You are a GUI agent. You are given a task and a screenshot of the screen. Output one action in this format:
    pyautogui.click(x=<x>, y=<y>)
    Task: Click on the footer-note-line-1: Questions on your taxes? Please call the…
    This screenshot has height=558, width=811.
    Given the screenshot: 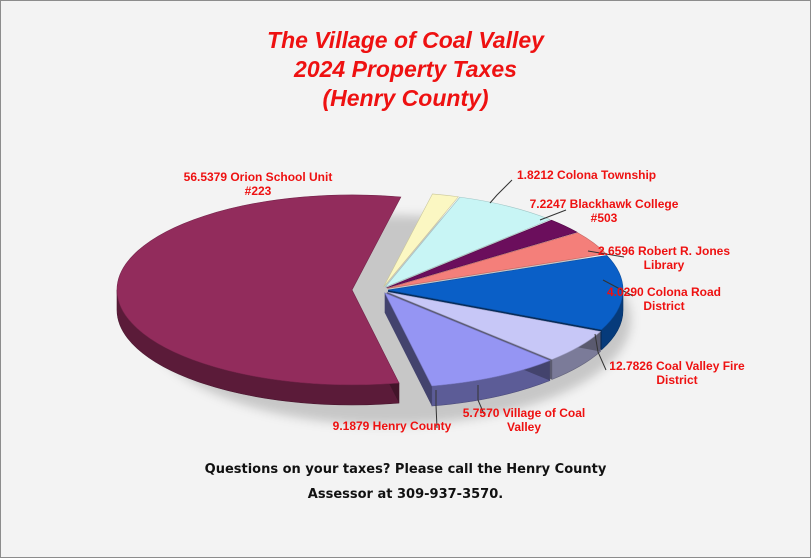 What is the action you would take?
    pyautogui.click(x=405, y=469)
    